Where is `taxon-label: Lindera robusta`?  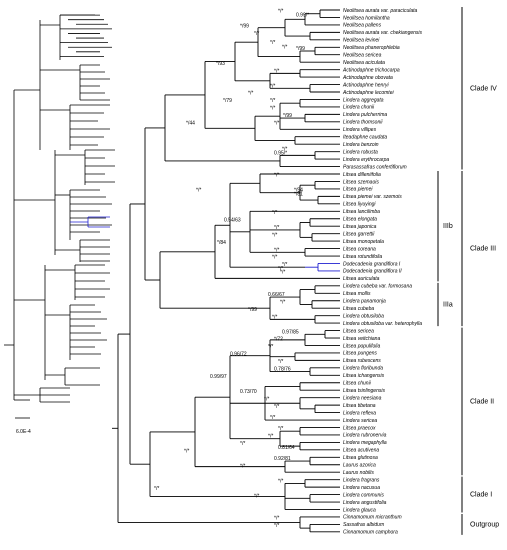 taxon-label: Lindera robusta is located at coordinates (360, 152).